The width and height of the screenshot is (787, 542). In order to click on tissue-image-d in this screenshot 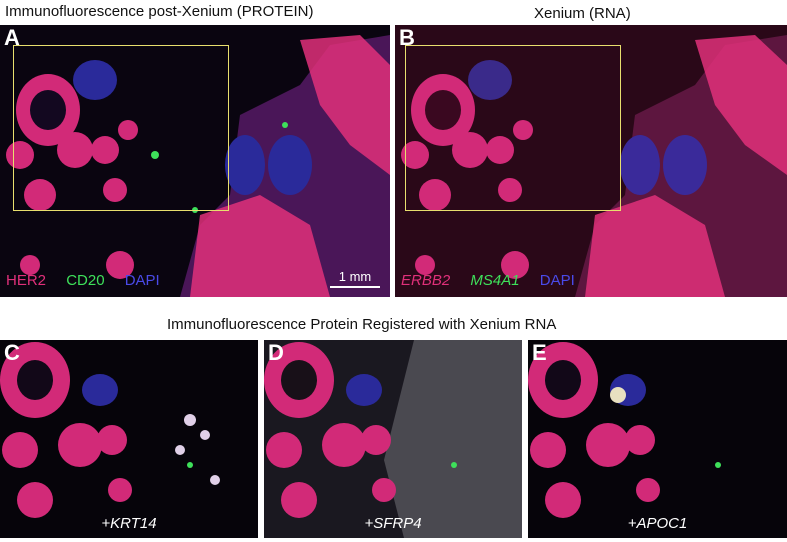, I will do `click(393, 439)`.